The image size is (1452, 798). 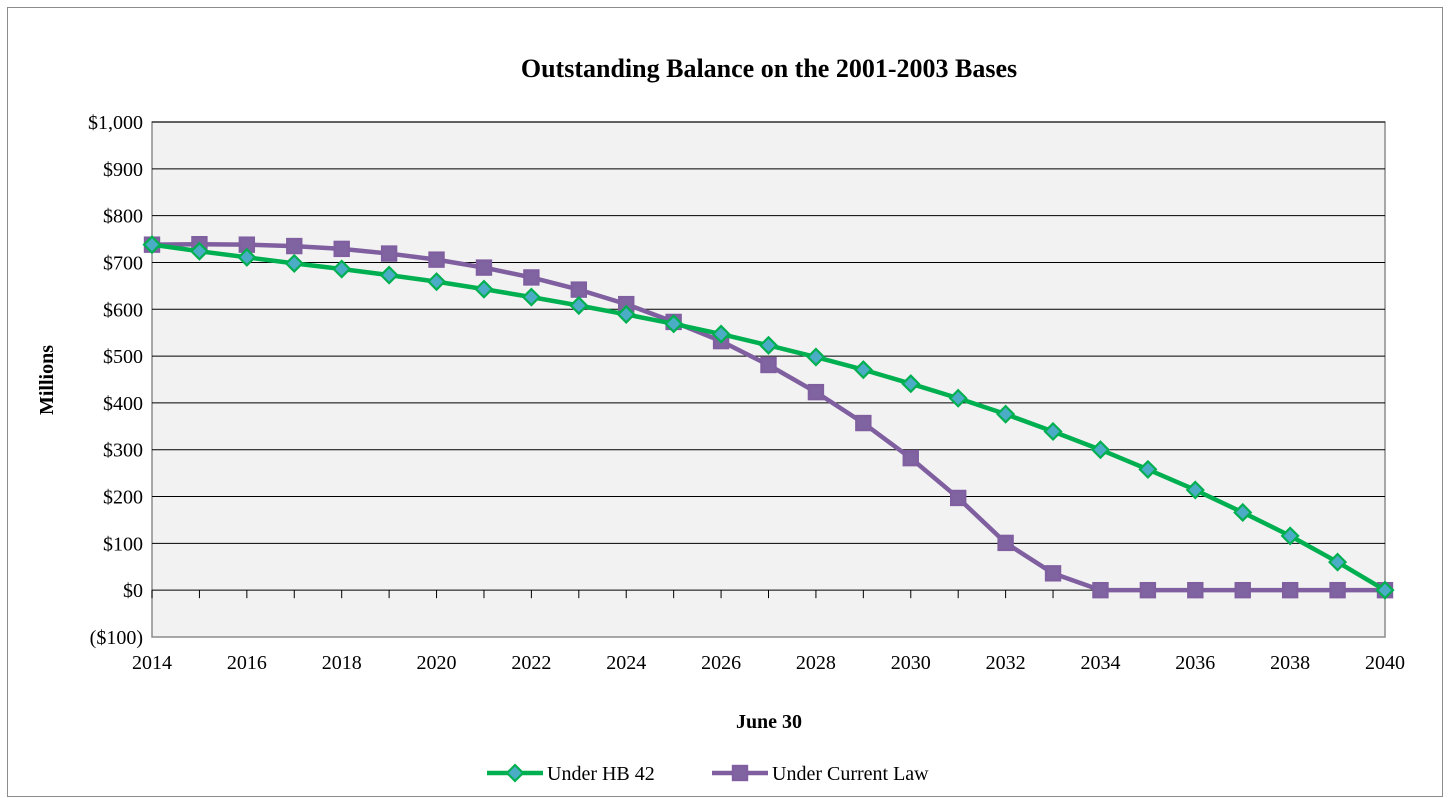 I want to click on y-tick-label: $100, so click(x=123, y=544).